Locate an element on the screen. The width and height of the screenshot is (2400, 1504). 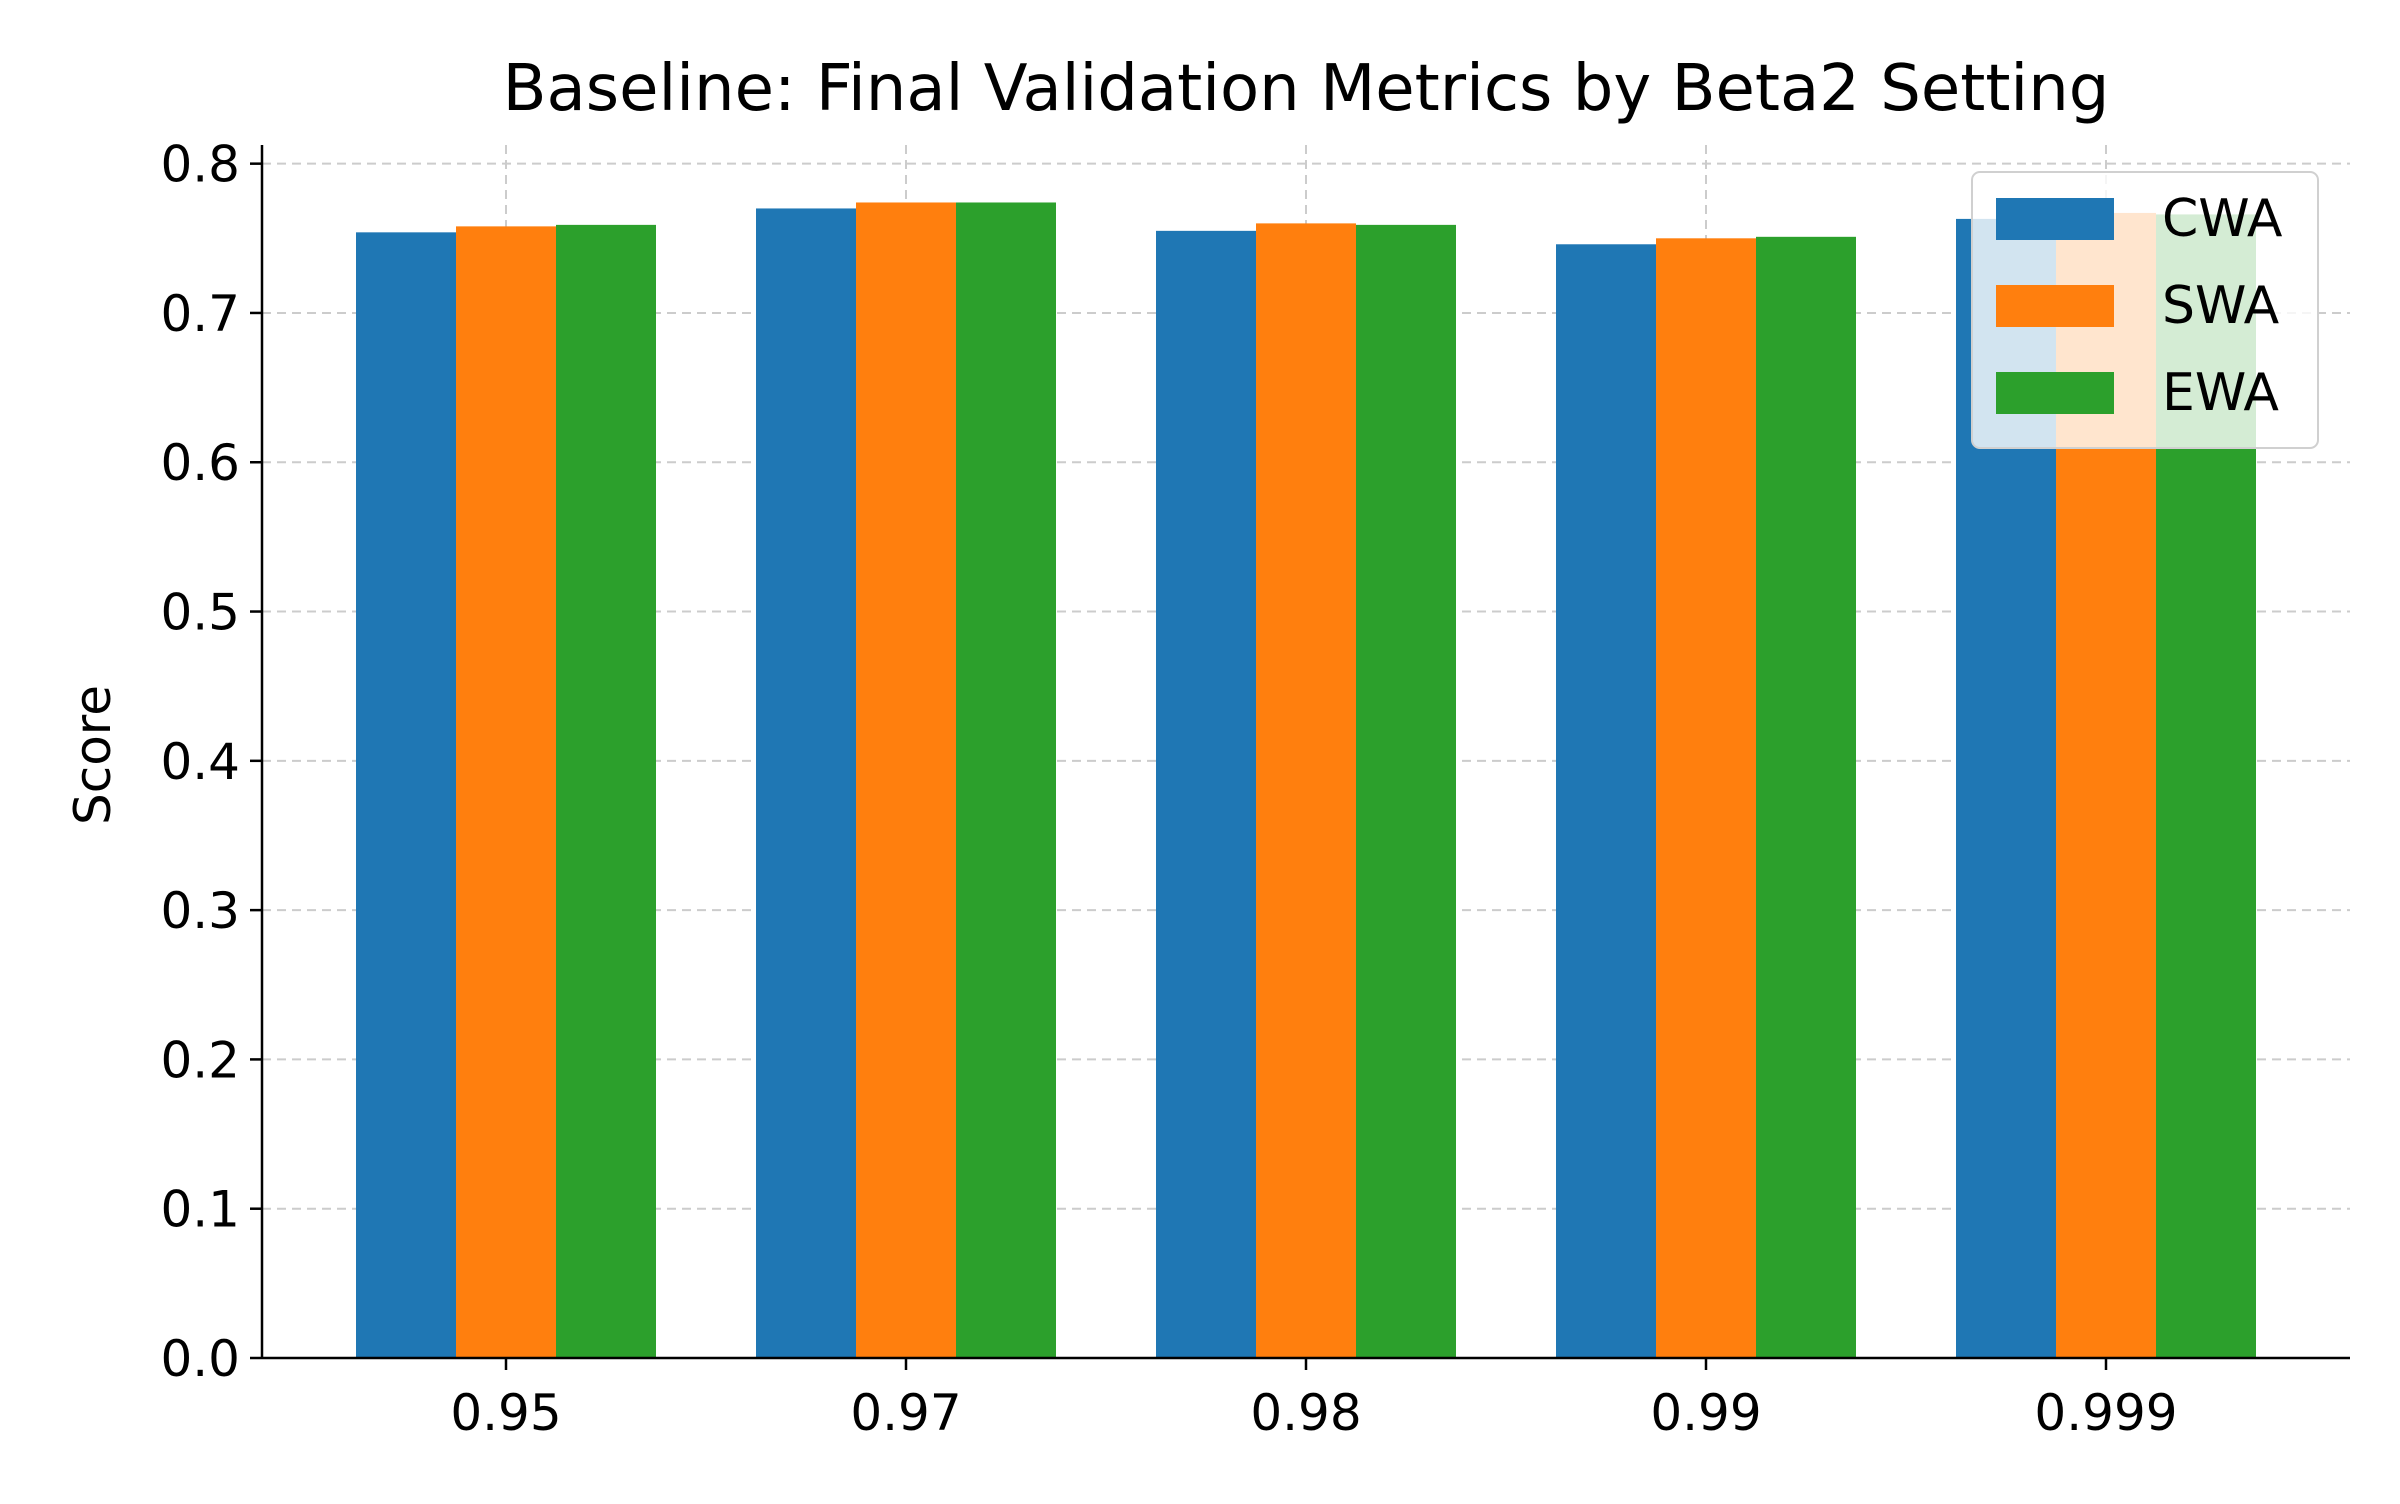
legend-label-cwa: CWA is located at coordinates (2222, 219).